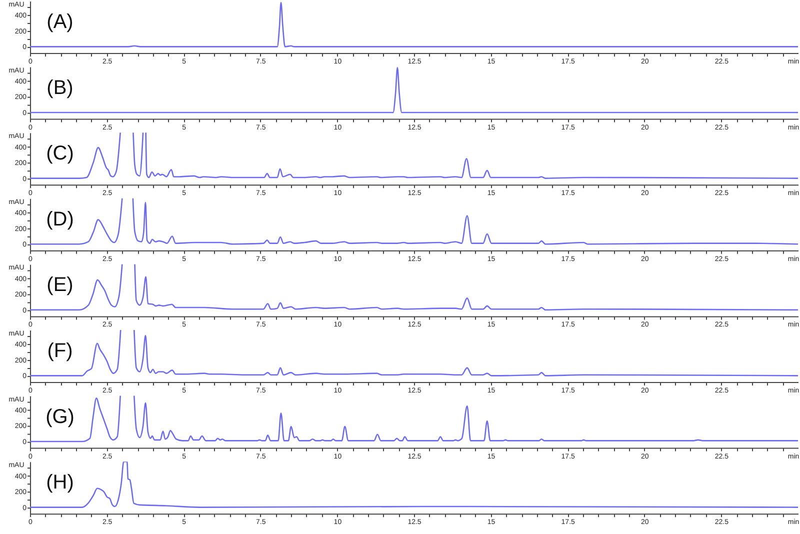 The width and height of the screenshot is (800, 534). Describe the element at coordinates (60, 87) in the screenshot. I see `text: (B)` at that location.